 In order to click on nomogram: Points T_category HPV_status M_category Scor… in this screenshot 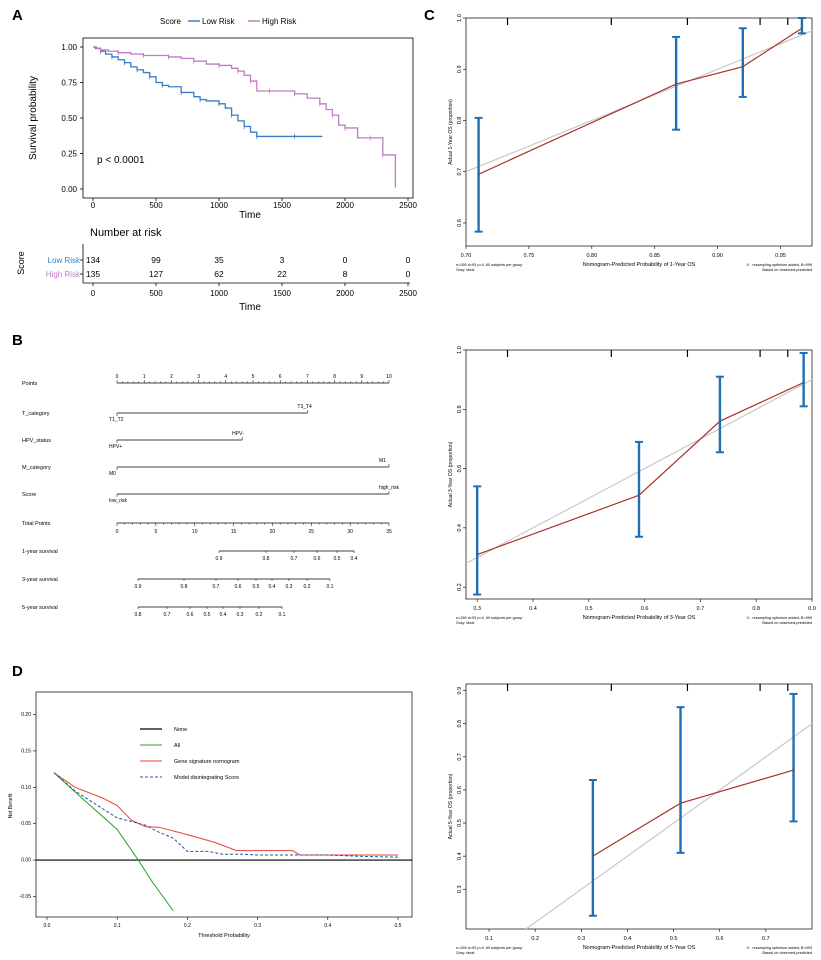, I will do `click(211, 496)`.